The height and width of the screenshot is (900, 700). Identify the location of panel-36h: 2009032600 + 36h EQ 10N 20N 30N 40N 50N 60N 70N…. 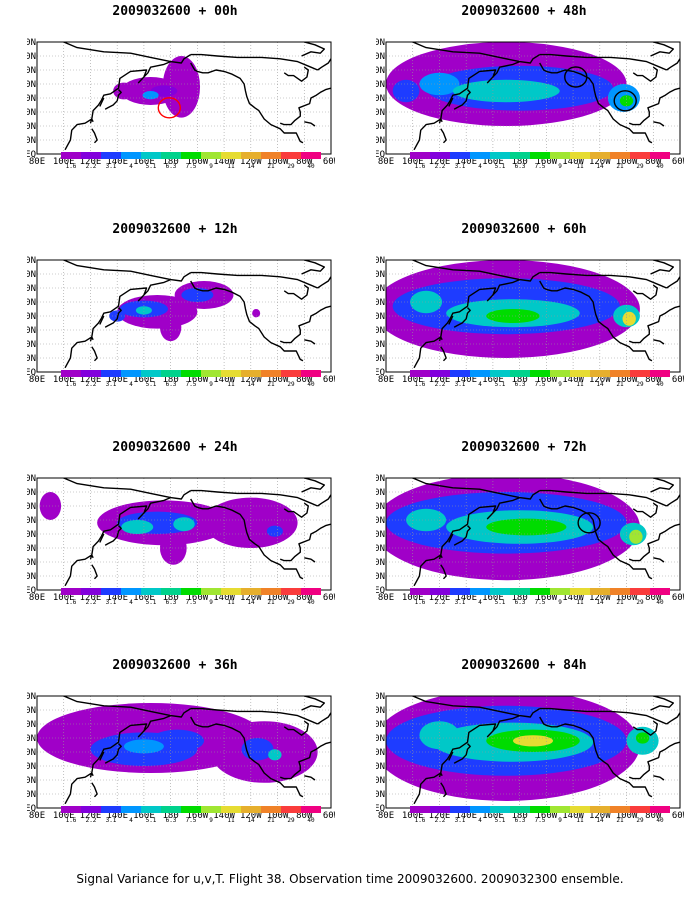
(175, 767).